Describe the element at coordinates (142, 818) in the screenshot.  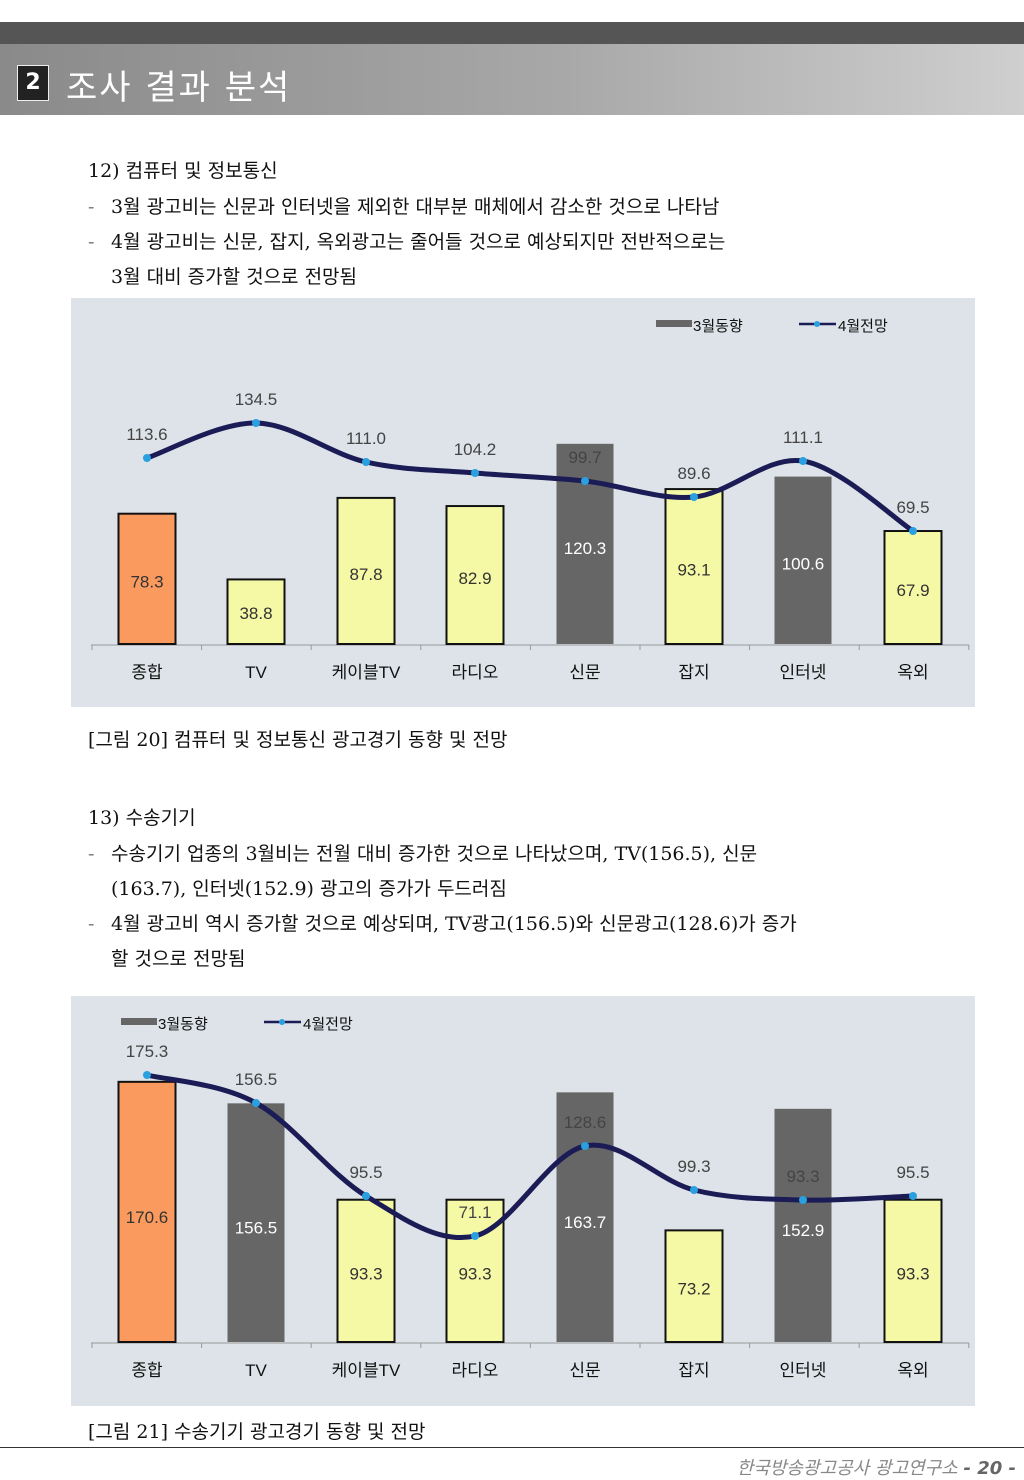
I see `sec13-heading: 13) 수송기기` at that location.